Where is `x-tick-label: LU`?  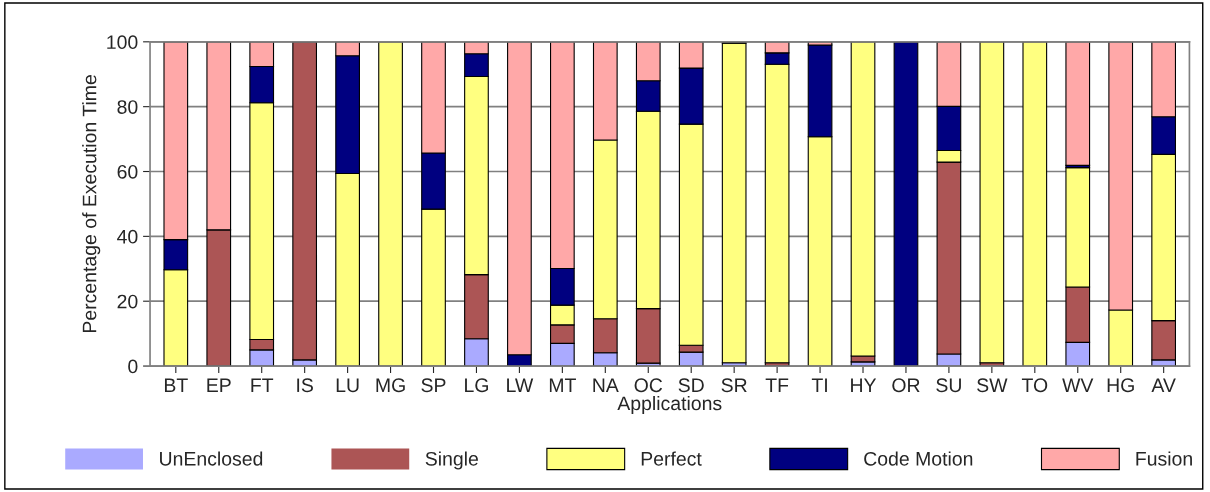
x-tick-label: LU is located at coordinates (347, 385).